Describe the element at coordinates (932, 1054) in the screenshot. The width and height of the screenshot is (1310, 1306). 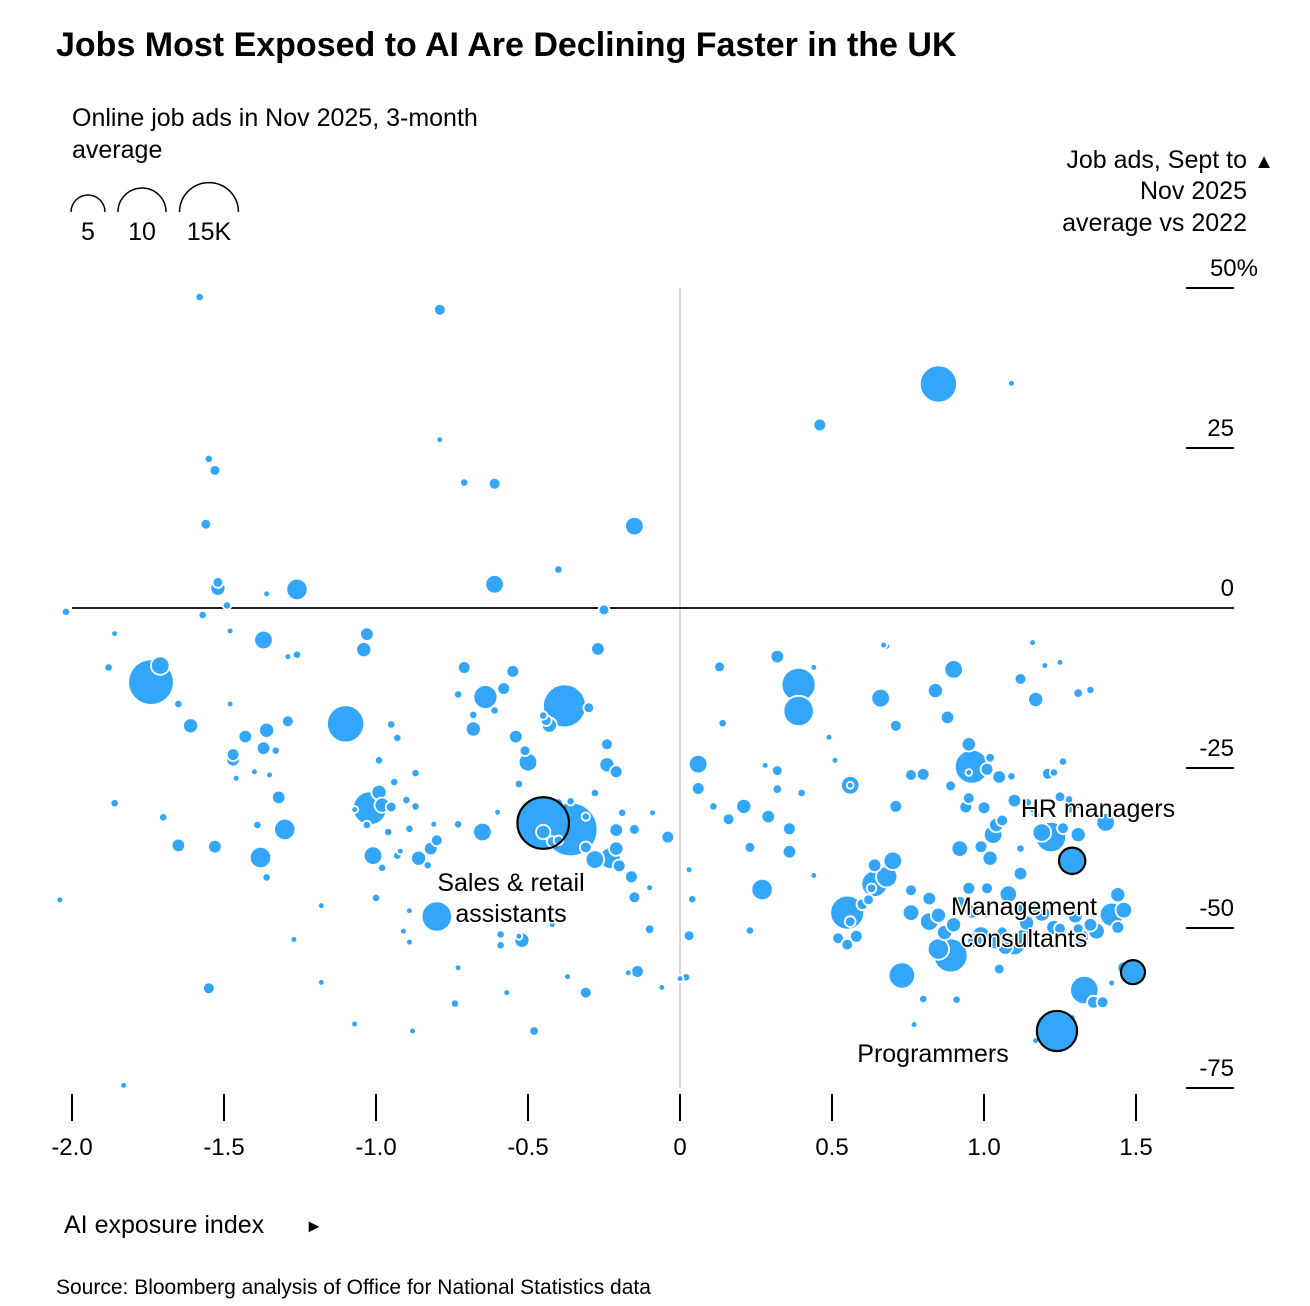
I see `annotation-label: Programmers` at that location.